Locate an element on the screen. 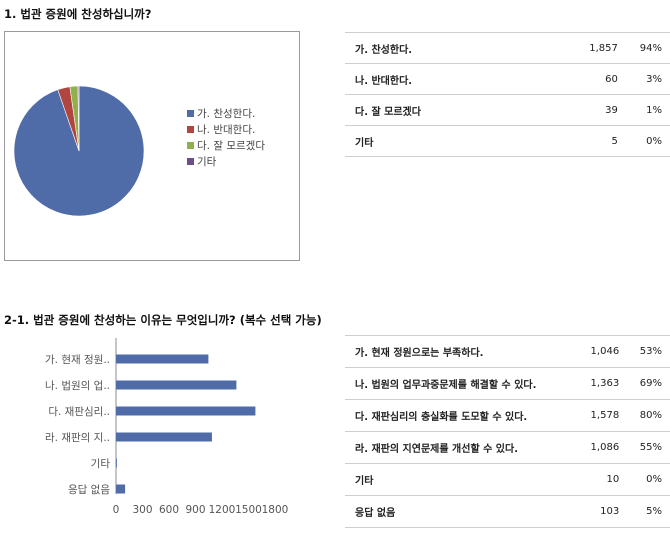 The width and height of the screenshot is (670, 556). q2-row-count: 10 is located at coordinates (591, 479).